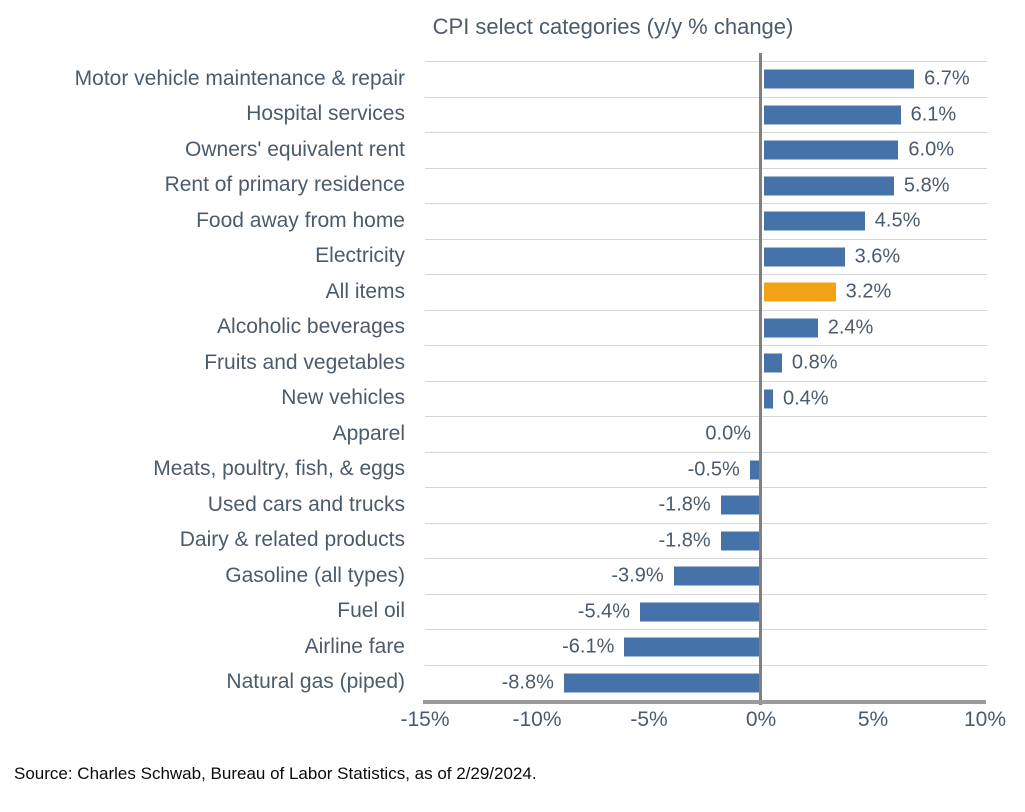  I want to click on category-label: Motor vehicle maintenance & repair, so click(239, 78).